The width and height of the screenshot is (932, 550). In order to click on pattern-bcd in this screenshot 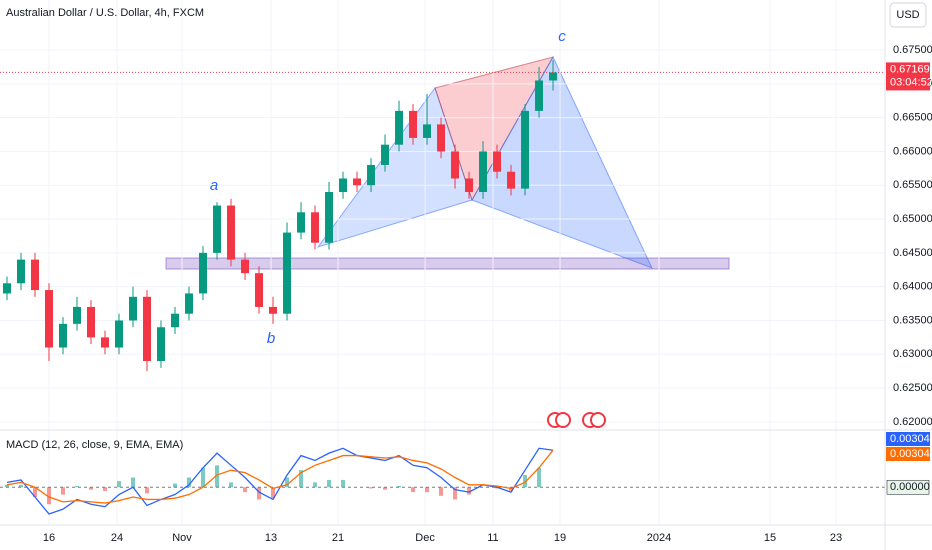, I will do `click(562, 162)`.